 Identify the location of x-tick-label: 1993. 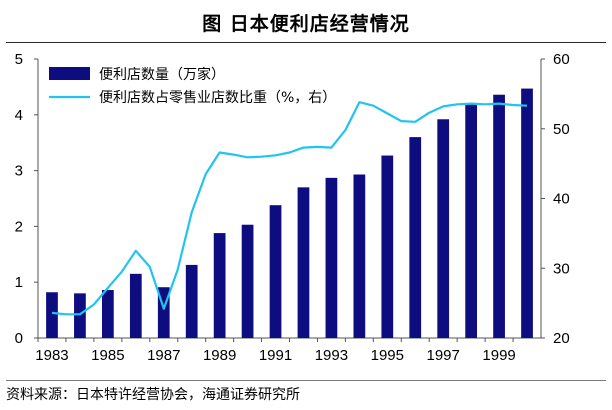
(331, 355).